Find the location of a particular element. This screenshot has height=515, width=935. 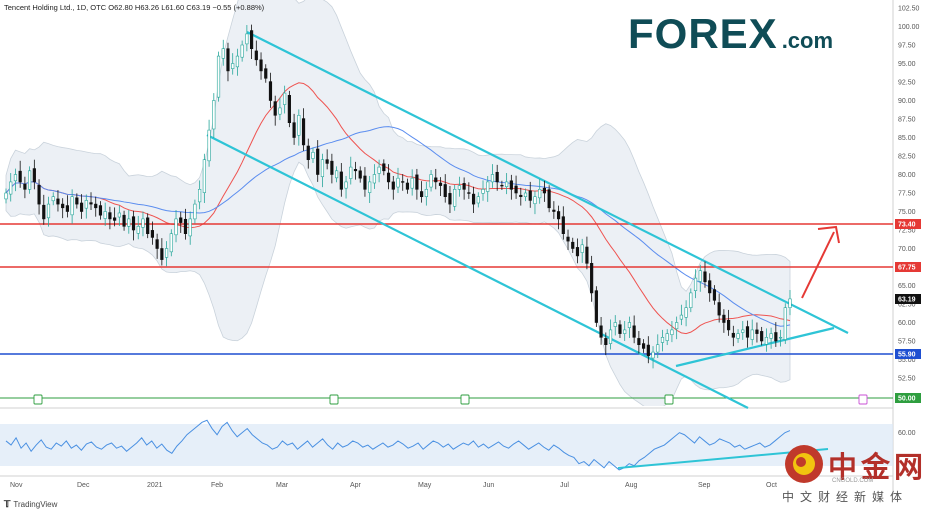

time-tick-label: Mar is located at coordinates (282, 485).